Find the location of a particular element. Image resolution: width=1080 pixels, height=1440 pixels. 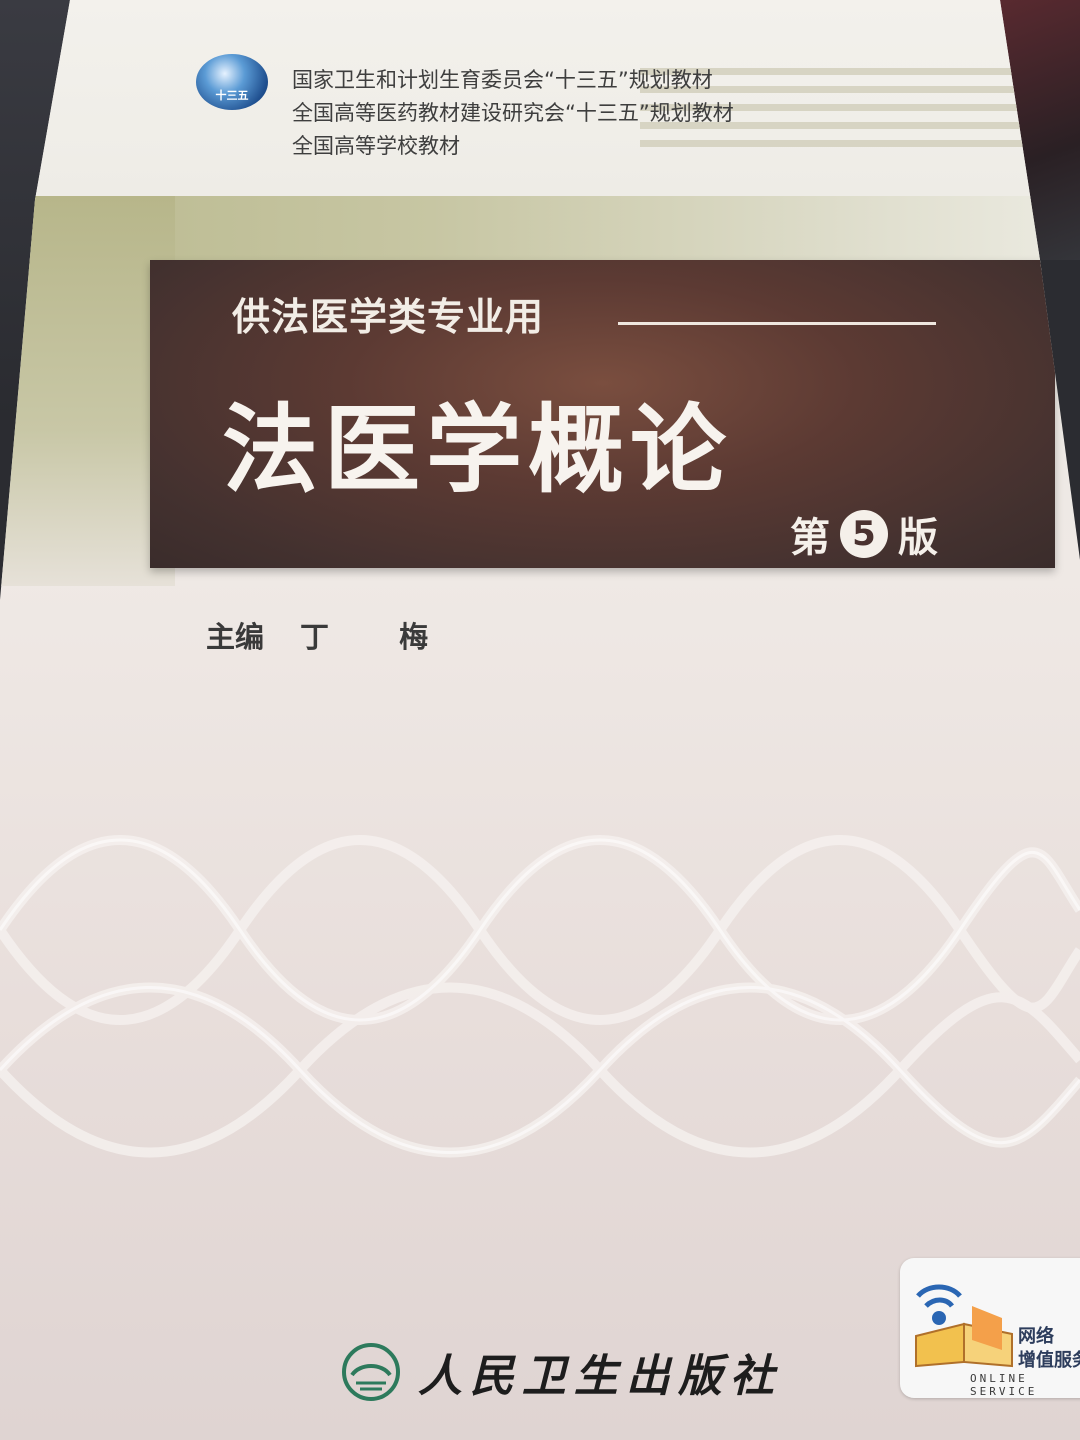

edition-label: 第 5 版 is located at coordinates (864, 534).